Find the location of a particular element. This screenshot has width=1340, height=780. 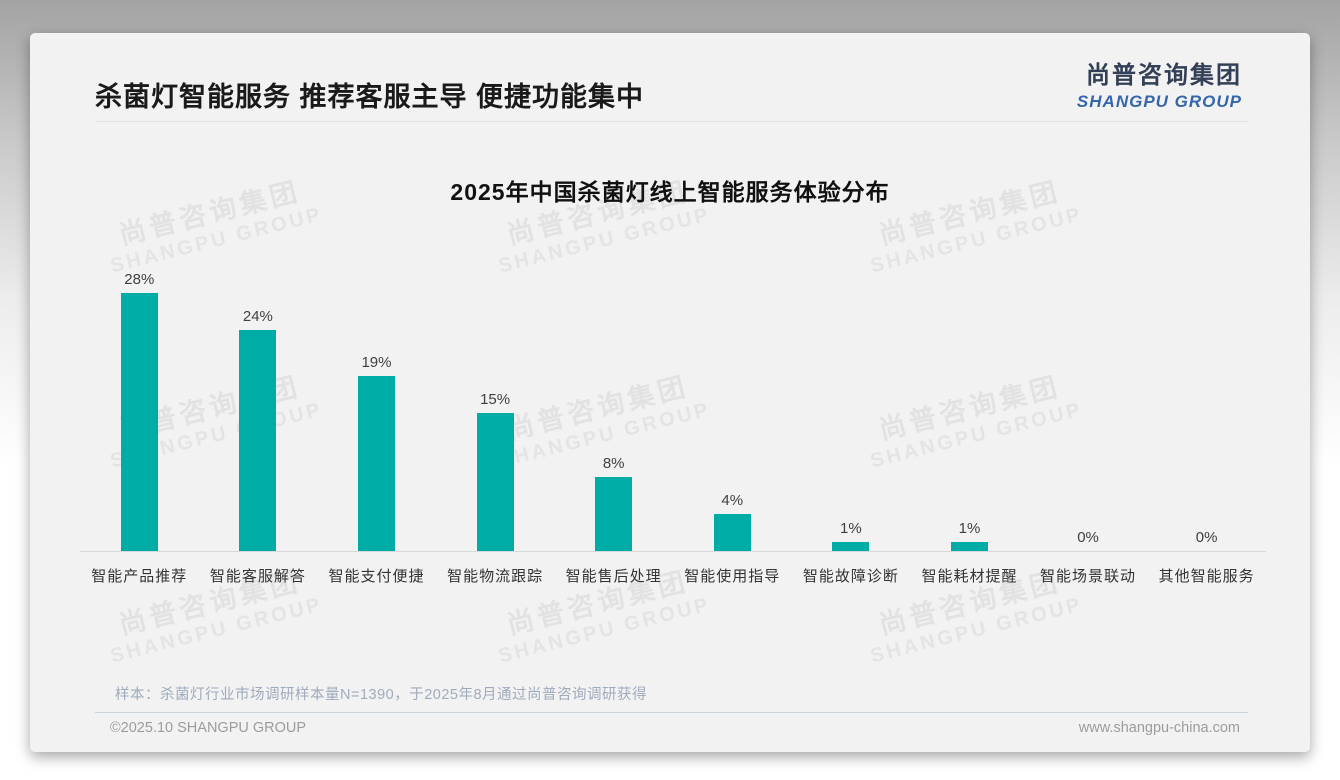

bar-column: 24% is located at coordinates (258, 406).